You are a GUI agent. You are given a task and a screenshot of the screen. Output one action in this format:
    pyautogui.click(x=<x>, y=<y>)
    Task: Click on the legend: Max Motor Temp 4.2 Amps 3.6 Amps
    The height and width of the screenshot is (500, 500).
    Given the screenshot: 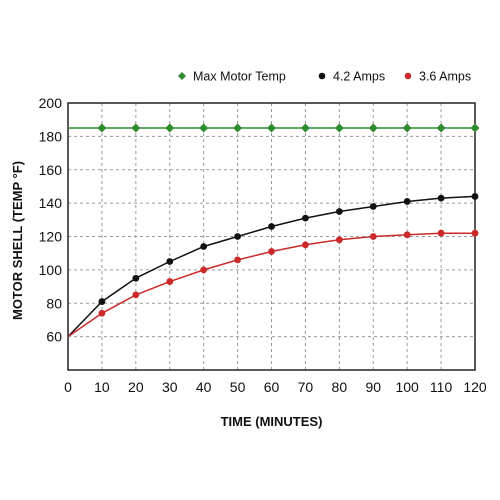 What is the action you would take?
    pyautogui.click(x=324, y=77)
    